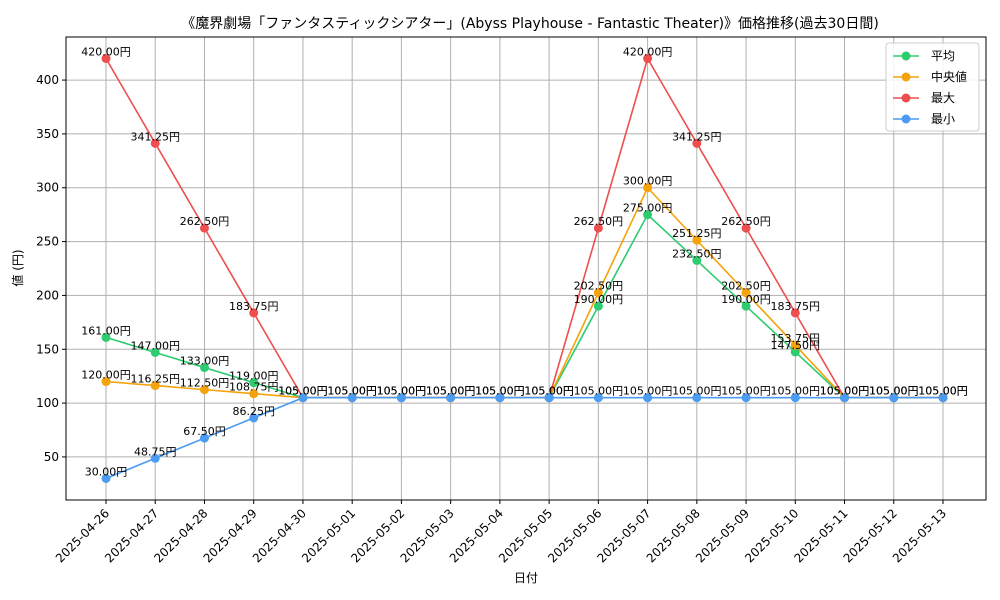 The width and height of the screenshot is (1000, 600). Describe the element at coordinates (796, 338) in the screenshot. I see `data-label: 153.75円` at that location.